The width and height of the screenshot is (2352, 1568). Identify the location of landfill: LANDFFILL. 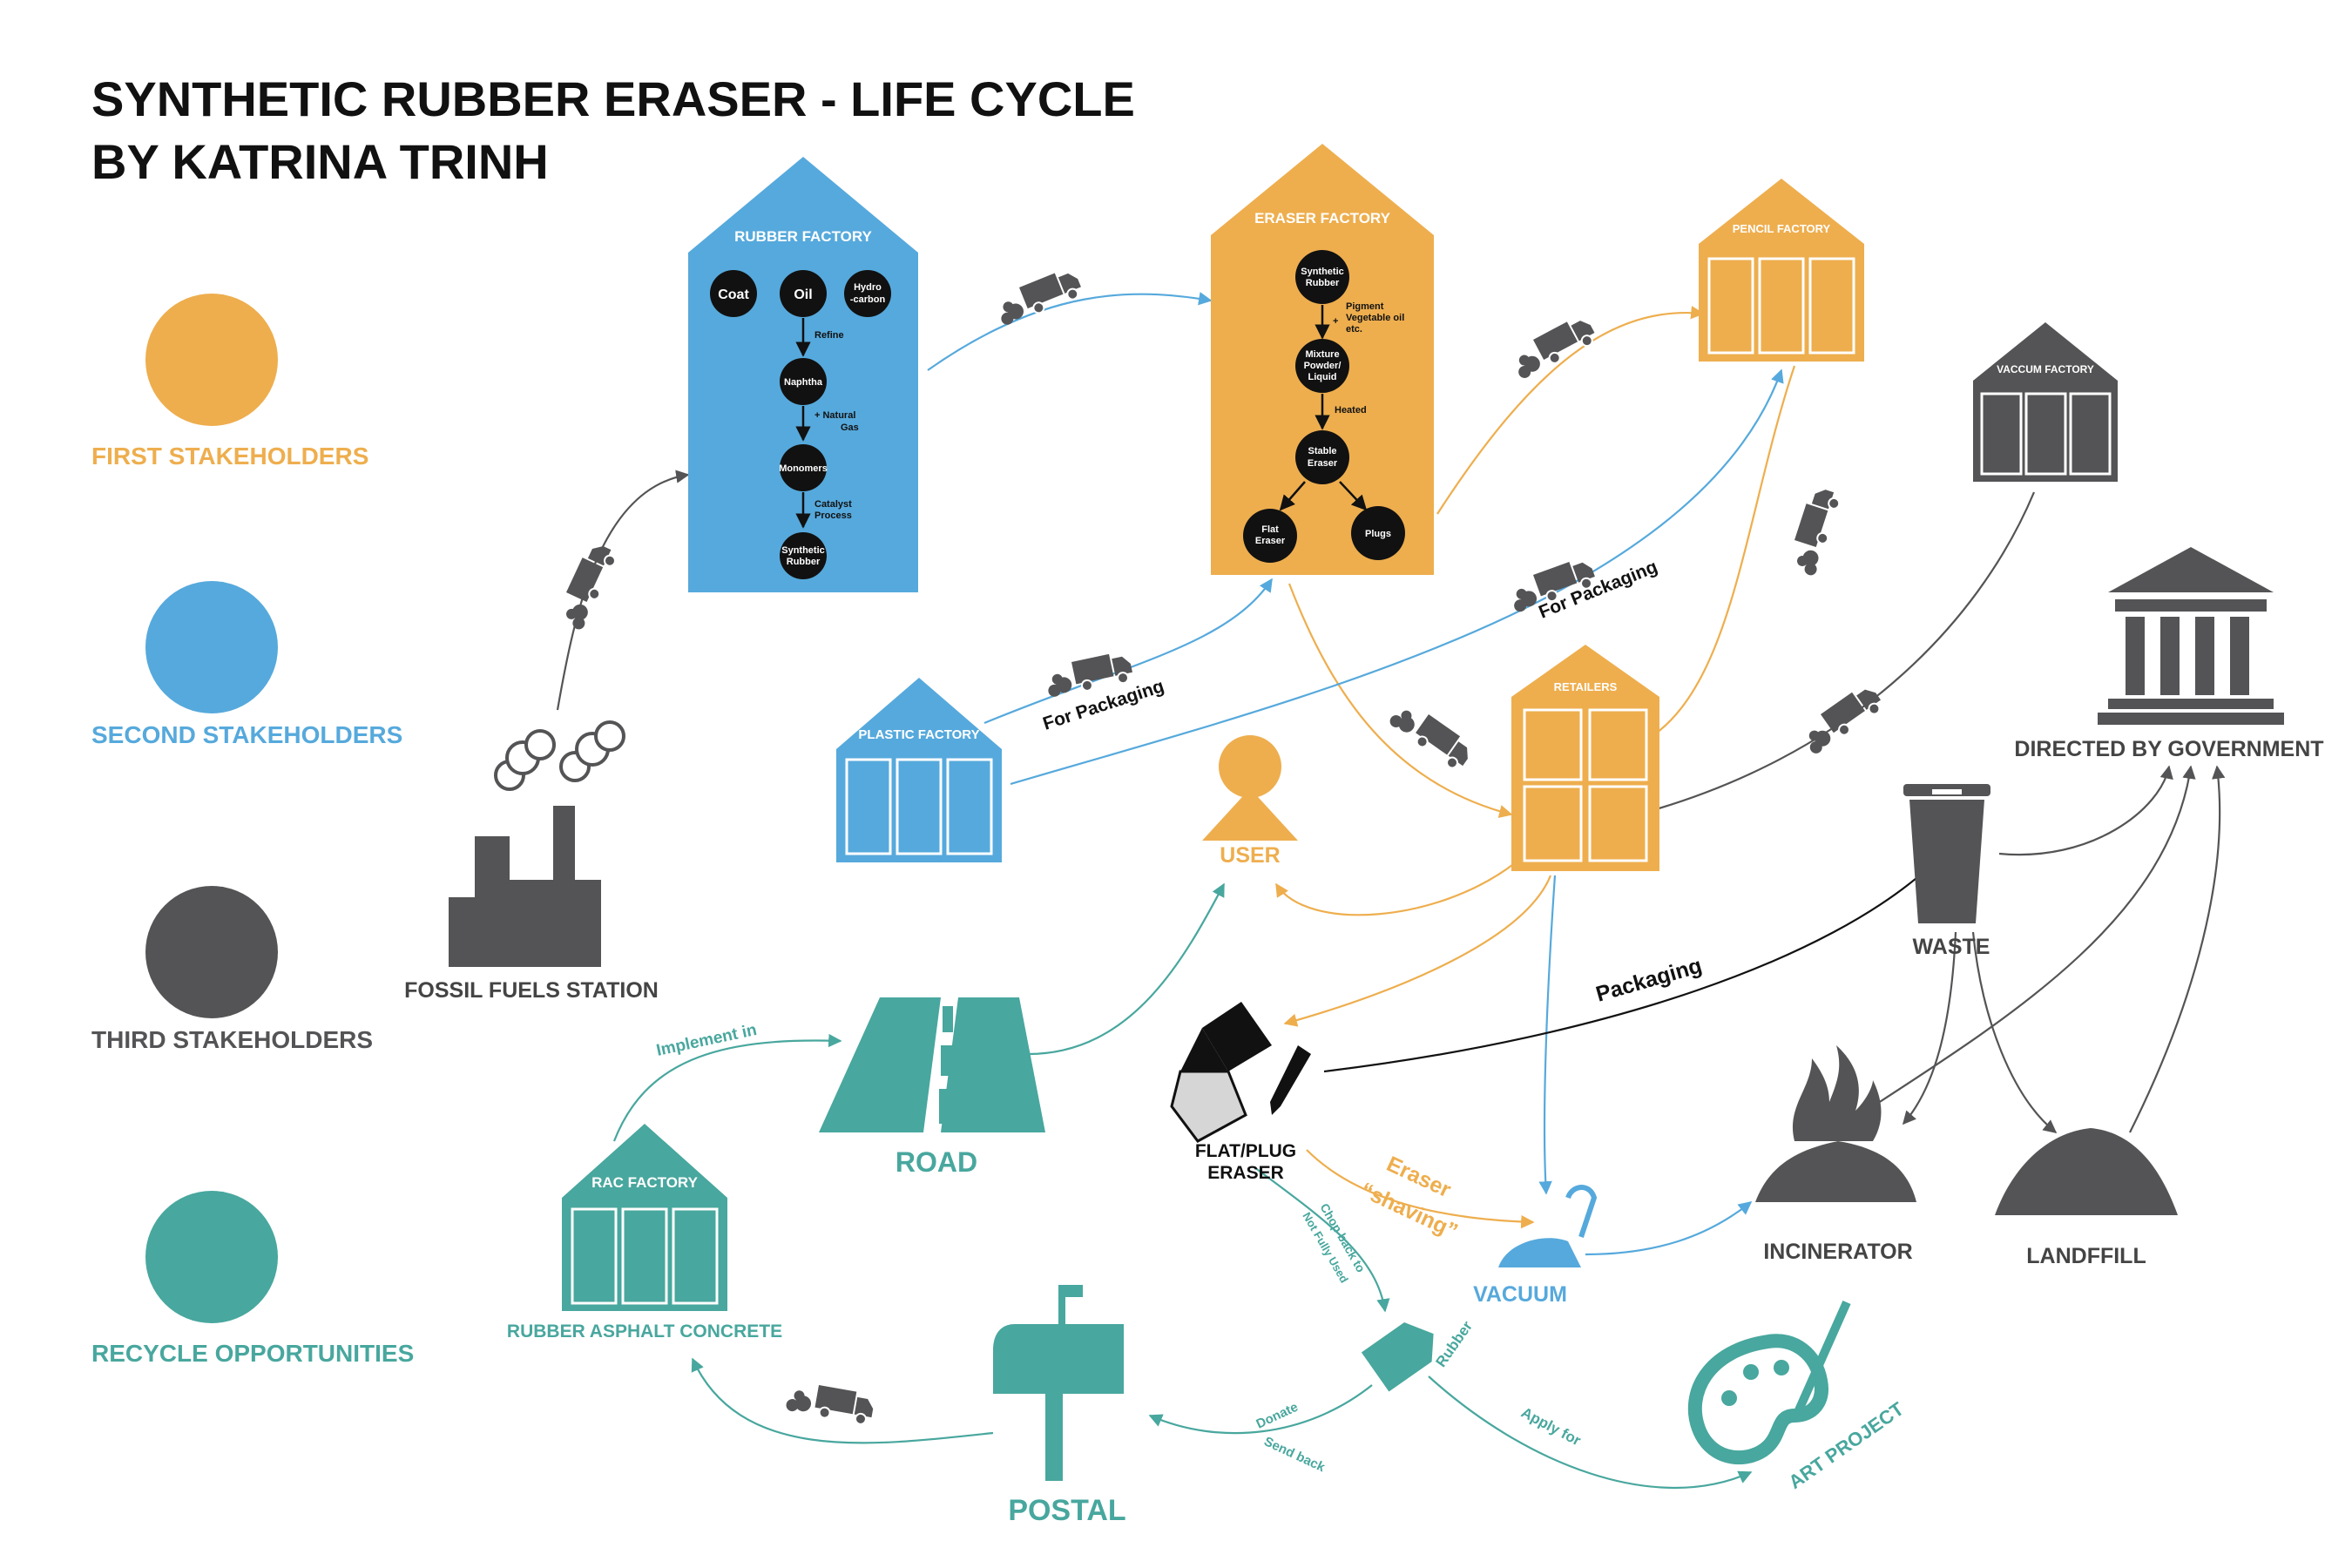
(2086, 1198).